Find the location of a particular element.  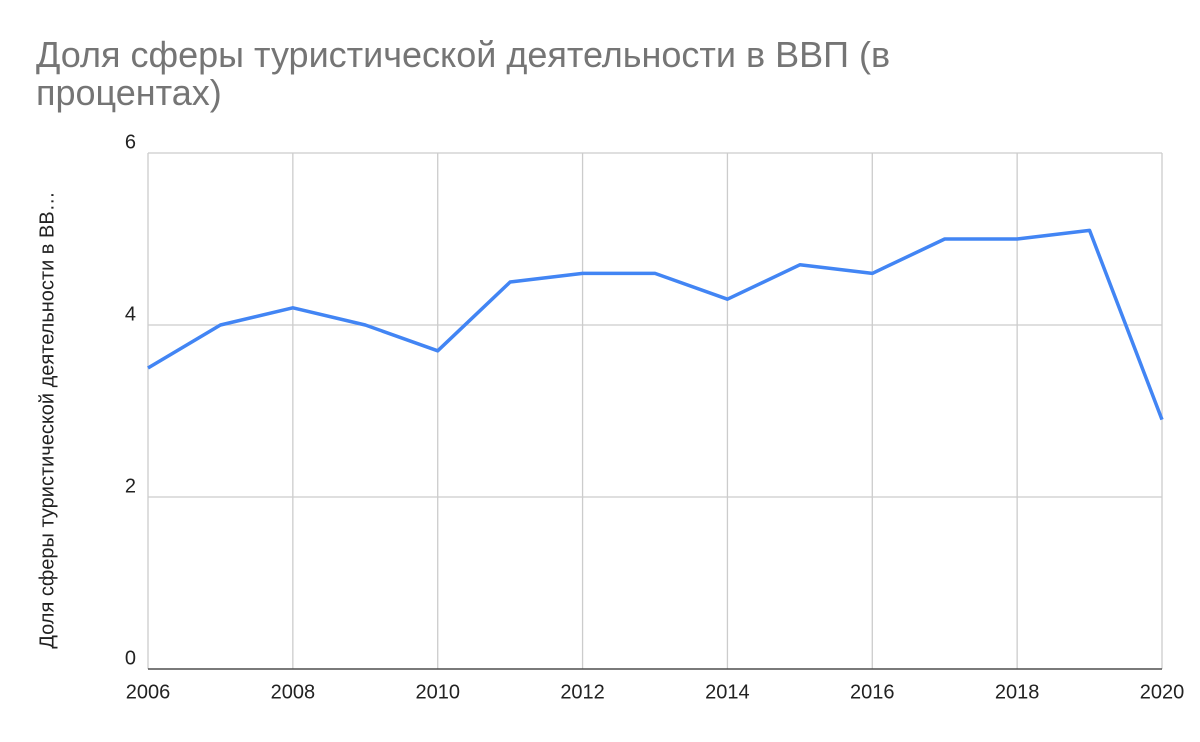

x-tick-label: 2006 is located at coordinates (148, 692).